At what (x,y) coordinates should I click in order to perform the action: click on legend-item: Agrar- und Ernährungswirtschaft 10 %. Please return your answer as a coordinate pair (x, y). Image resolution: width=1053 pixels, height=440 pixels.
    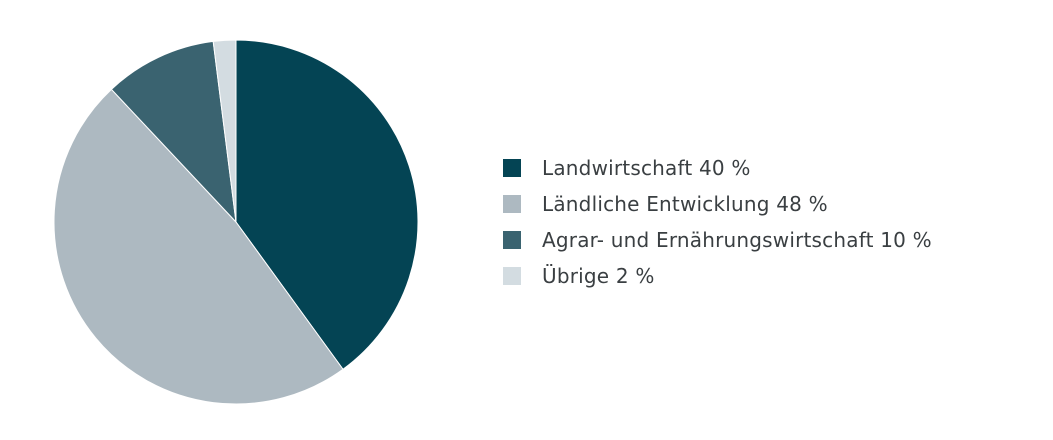
    Looking at the image, I should click on (763, 240).